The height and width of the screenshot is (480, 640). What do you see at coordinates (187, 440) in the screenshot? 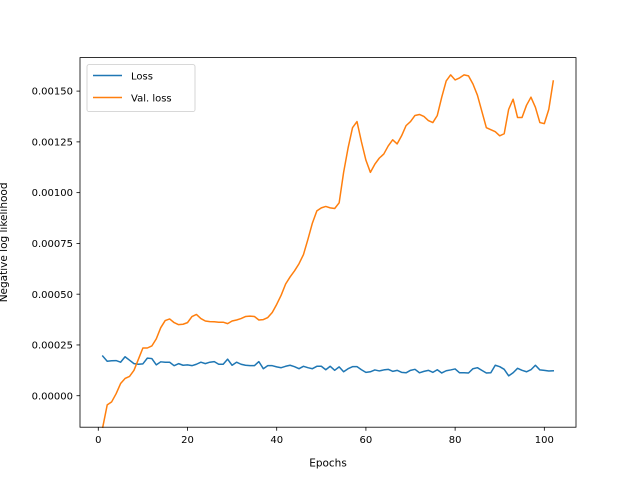
I see `x-tick-label: 20` at bounding box center [187, 440].